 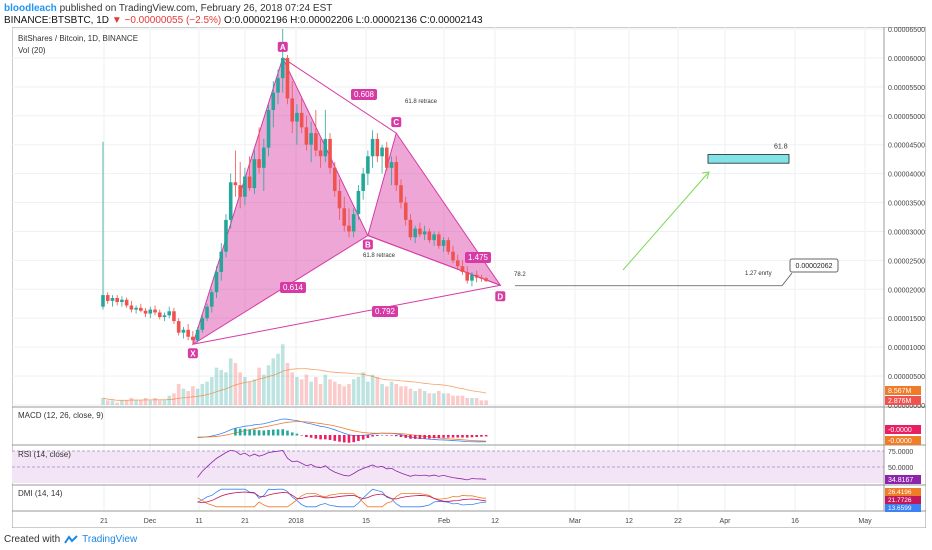 I want to click on chart-title: BitShares / Bitcoin, 1D, BINANCE, so click(x=78, y=38).